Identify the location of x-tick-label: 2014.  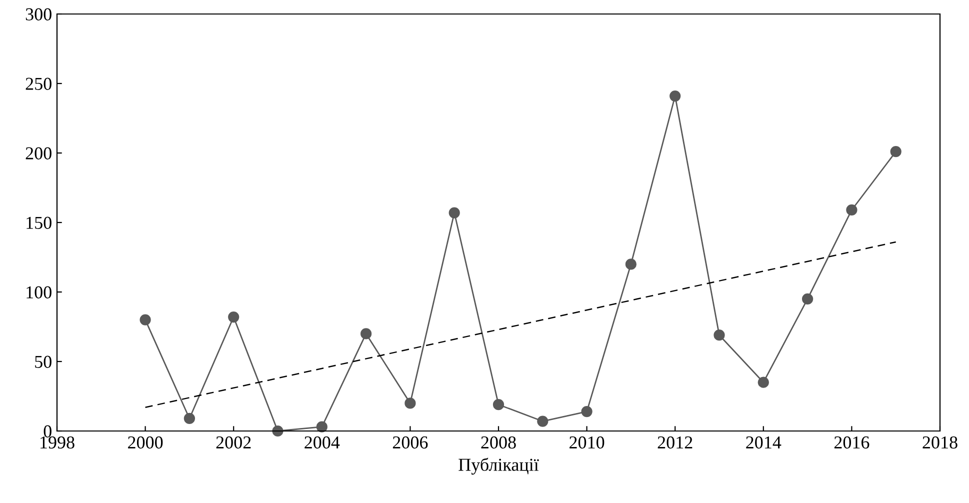
(764, 442).